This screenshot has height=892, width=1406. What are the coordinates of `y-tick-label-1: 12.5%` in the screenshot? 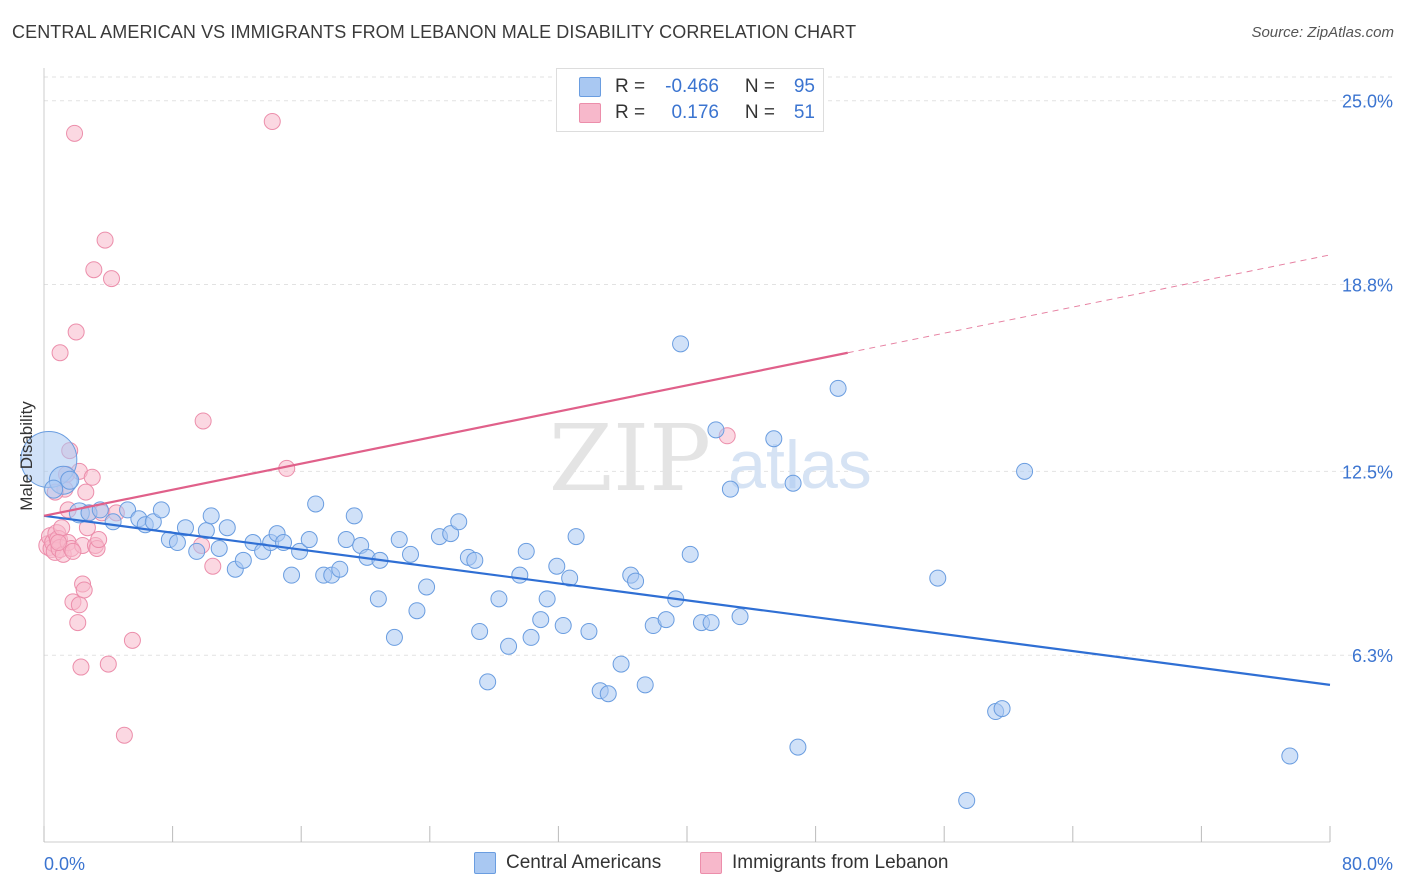 It's located at (1367, 472).